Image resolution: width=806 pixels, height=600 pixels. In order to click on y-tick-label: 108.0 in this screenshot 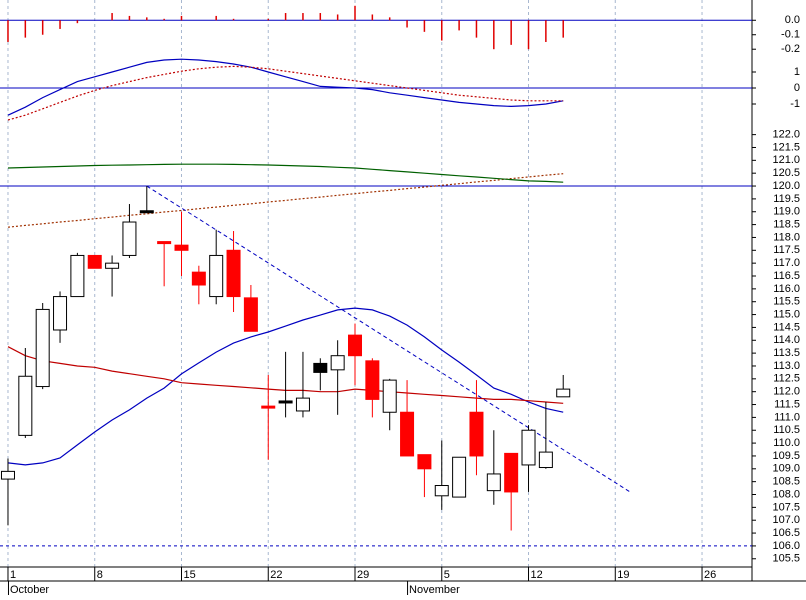, I will do `click(786, 494)`.